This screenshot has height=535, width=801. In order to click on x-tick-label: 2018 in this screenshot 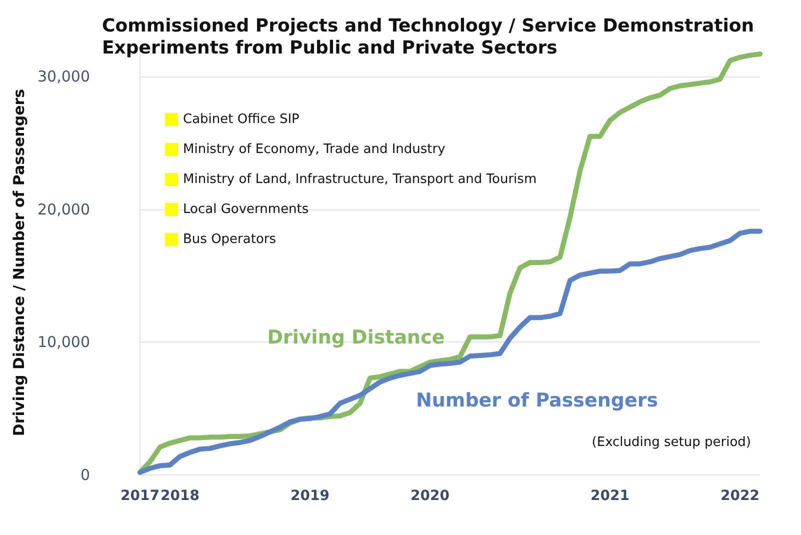, I will do `click(180, 496)`.